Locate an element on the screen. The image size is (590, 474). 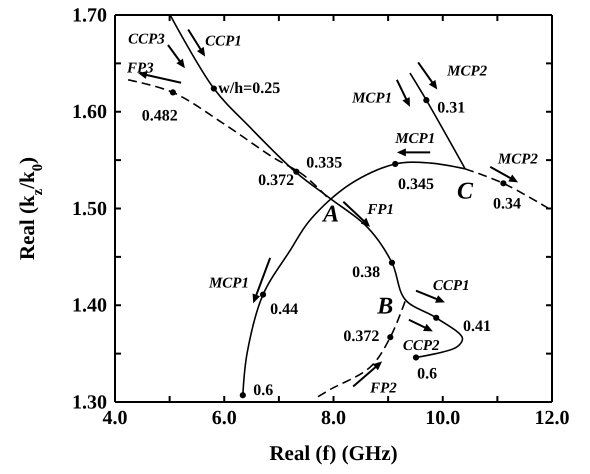
x-tick-label: 6.0 is located at coordinates (224, 418).